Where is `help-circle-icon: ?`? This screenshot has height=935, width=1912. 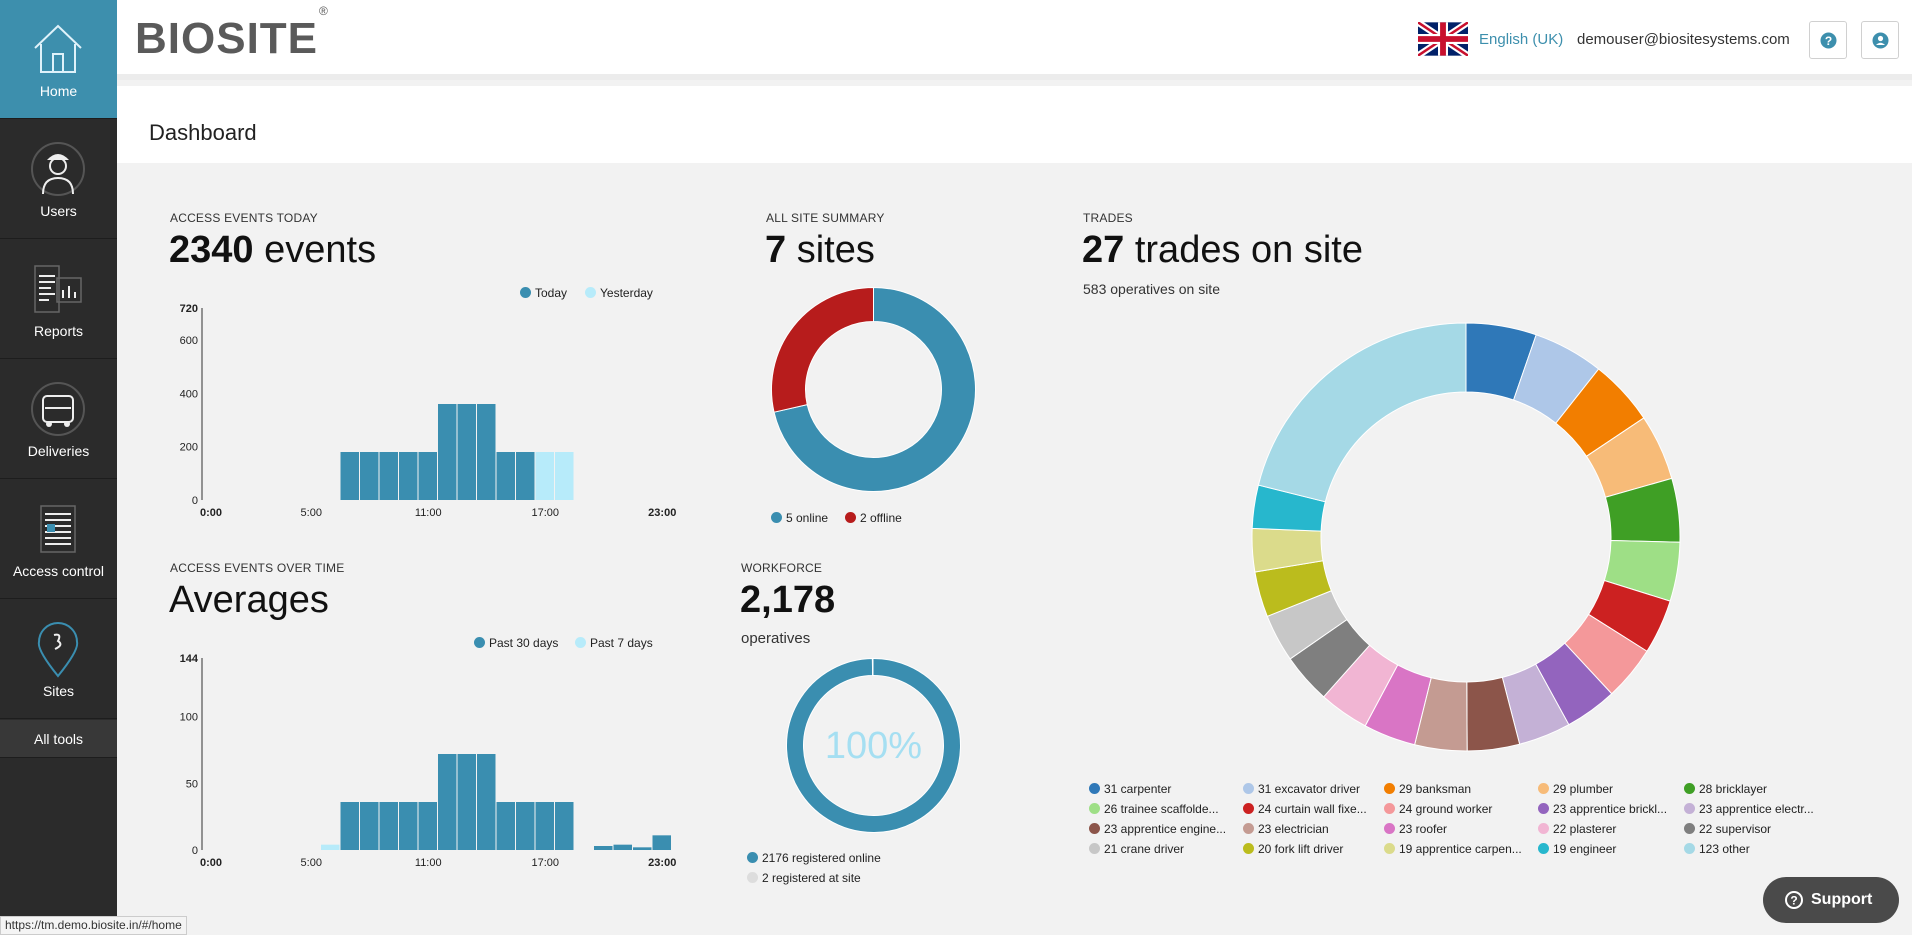
help-circle-icon: ? is located at coordinates (1794, 900).